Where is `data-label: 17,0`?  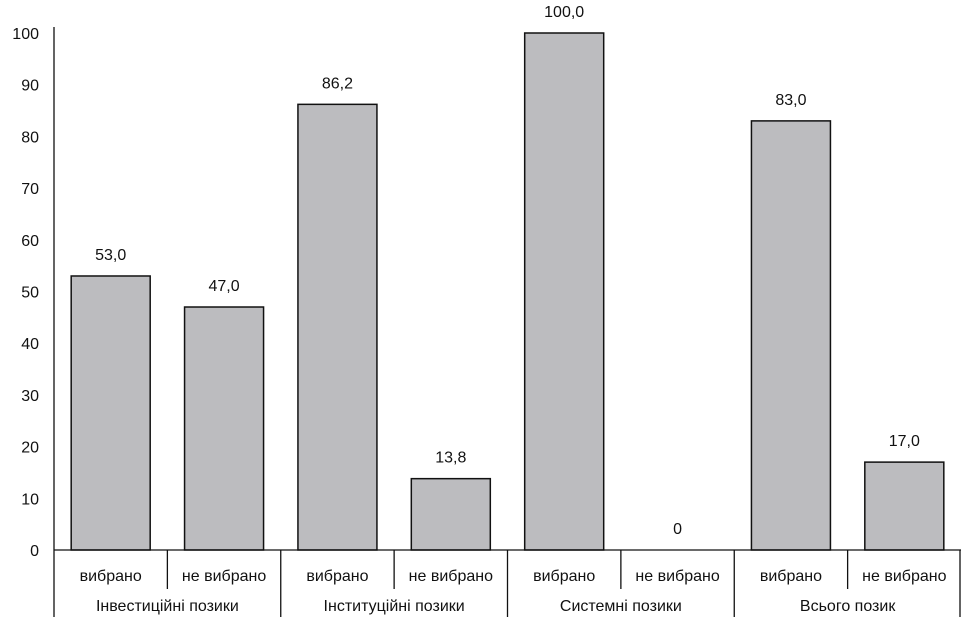 data-label: 17,0 is located at coordinates (904, 441).